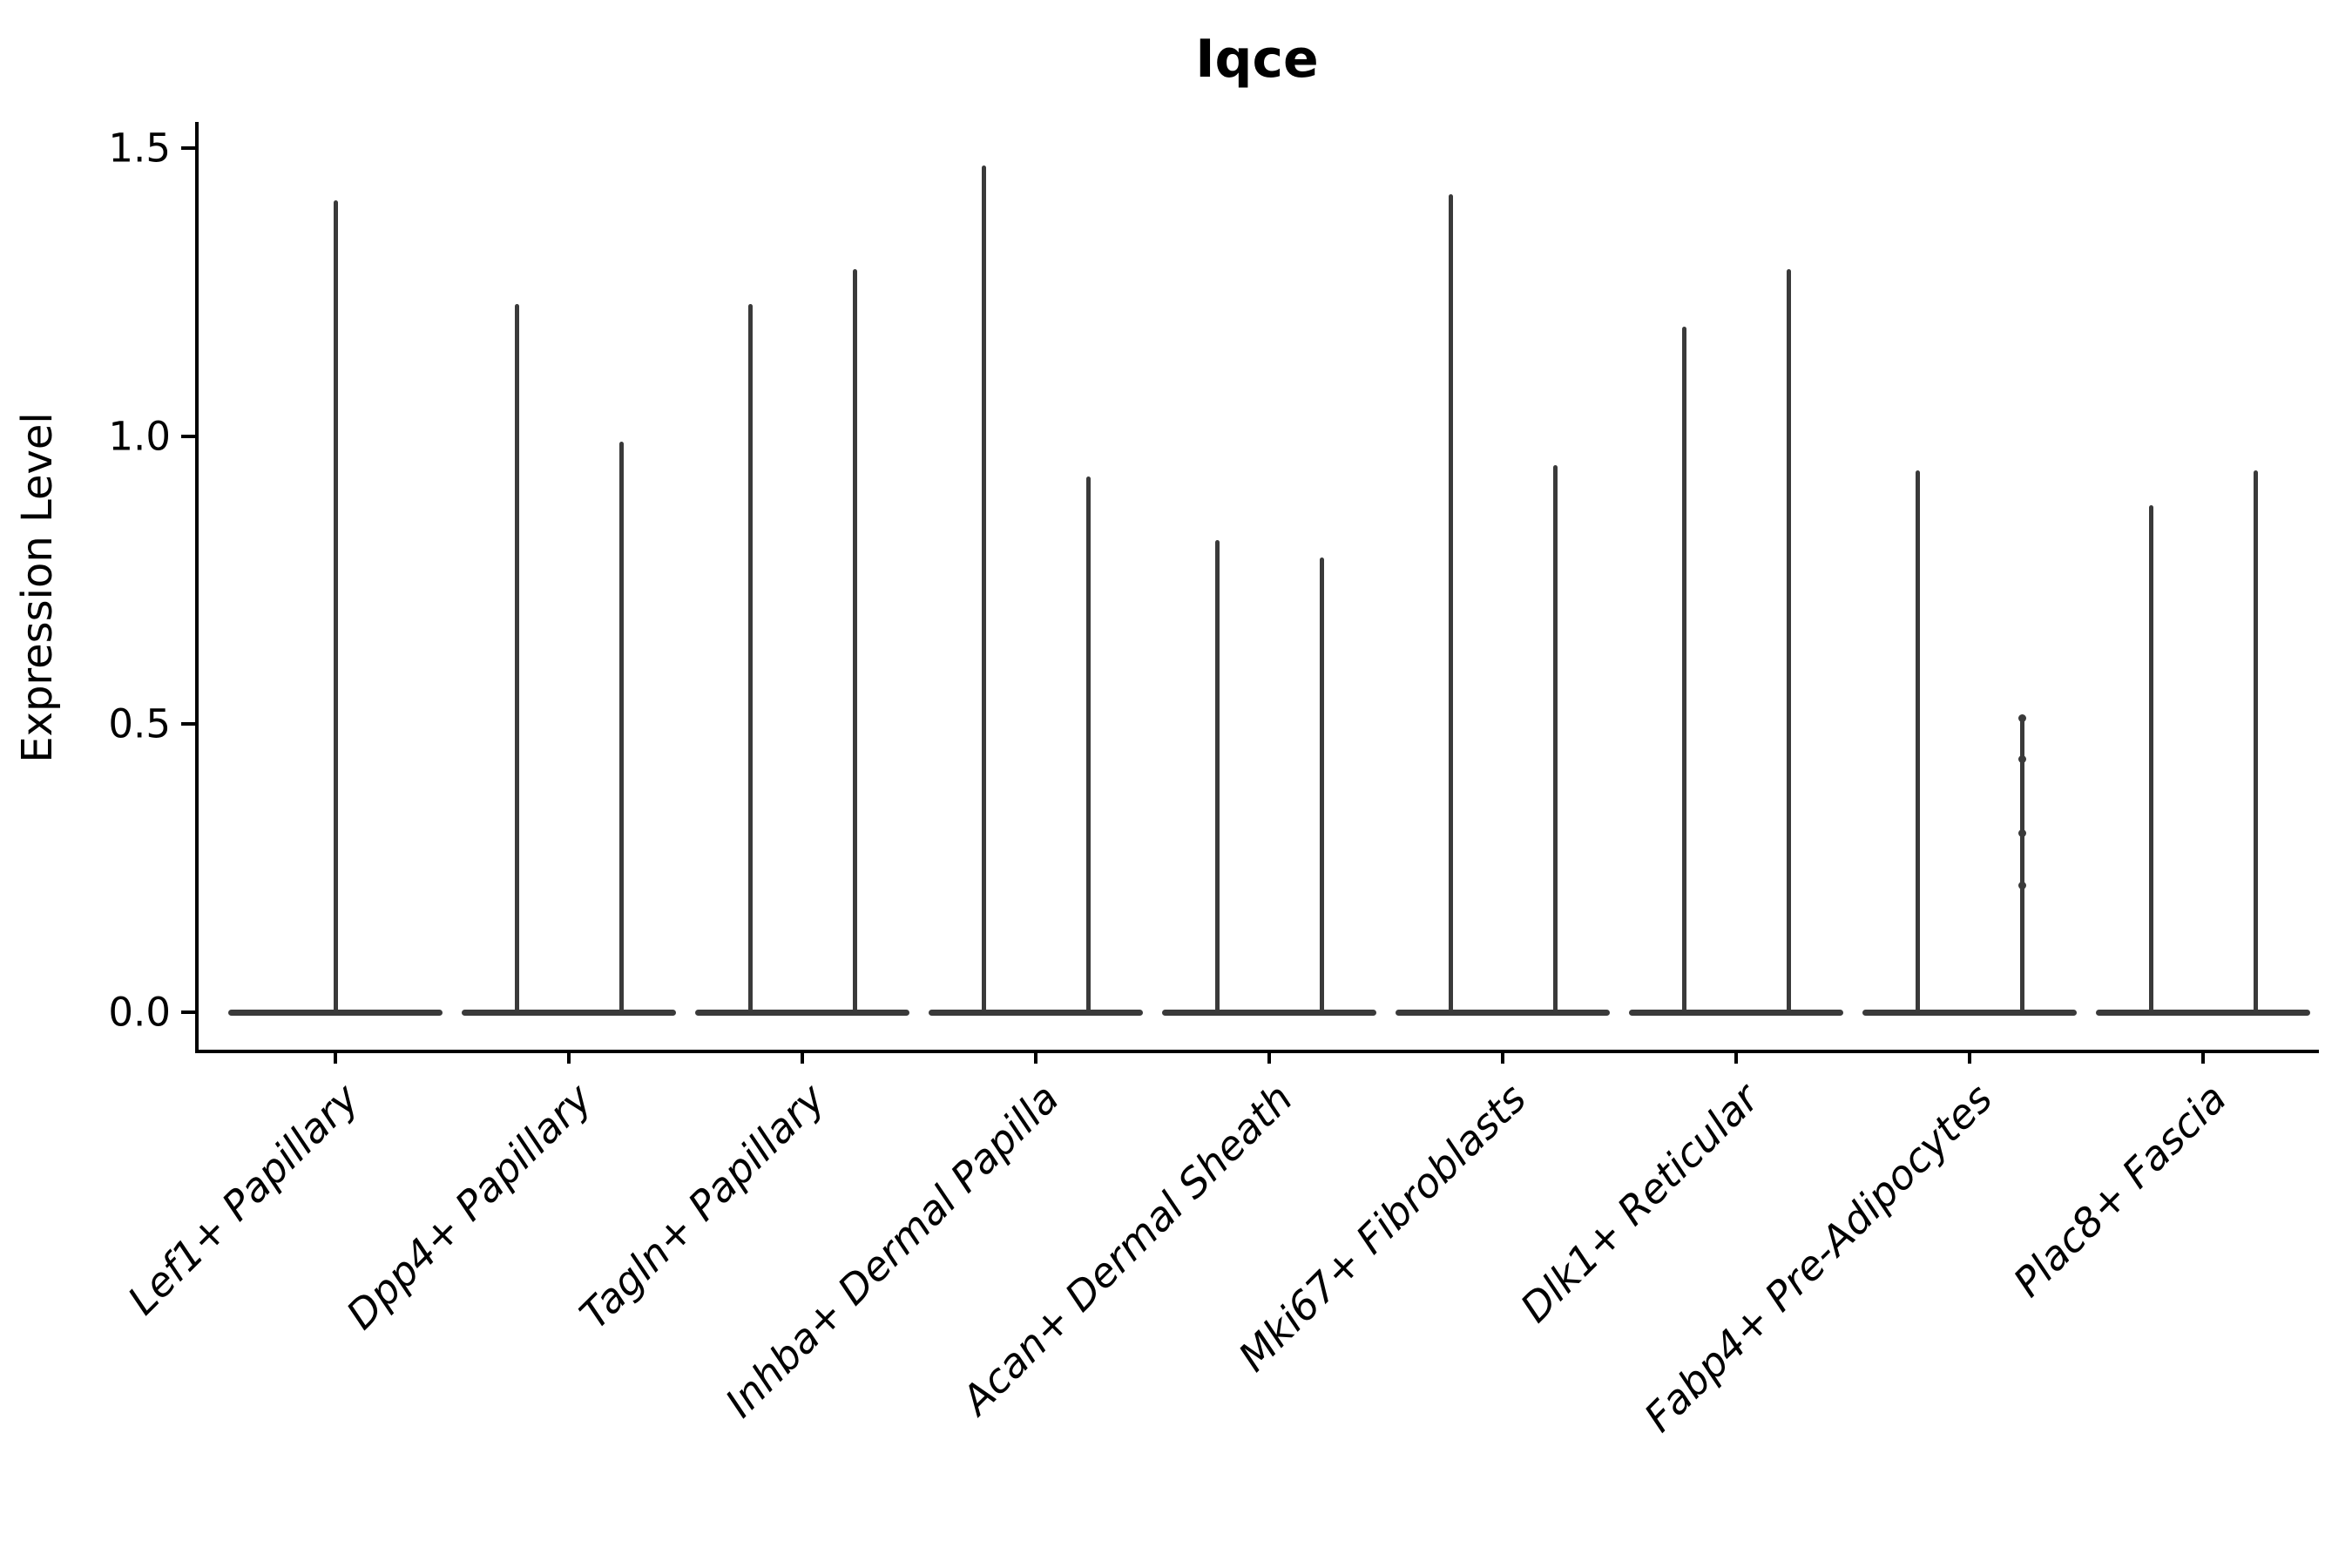  Describe the element at coordinates (139, 723) in the screenshot. I see `y-tick-label: 0.5` at that location.